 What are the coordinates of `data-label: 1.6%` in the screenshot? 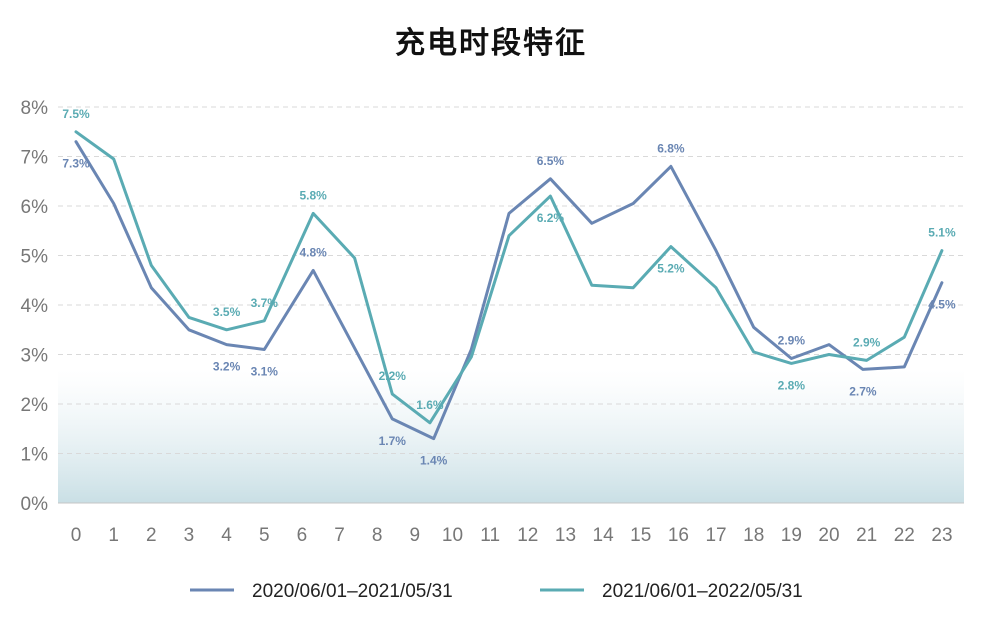 It's located at (430, 405).